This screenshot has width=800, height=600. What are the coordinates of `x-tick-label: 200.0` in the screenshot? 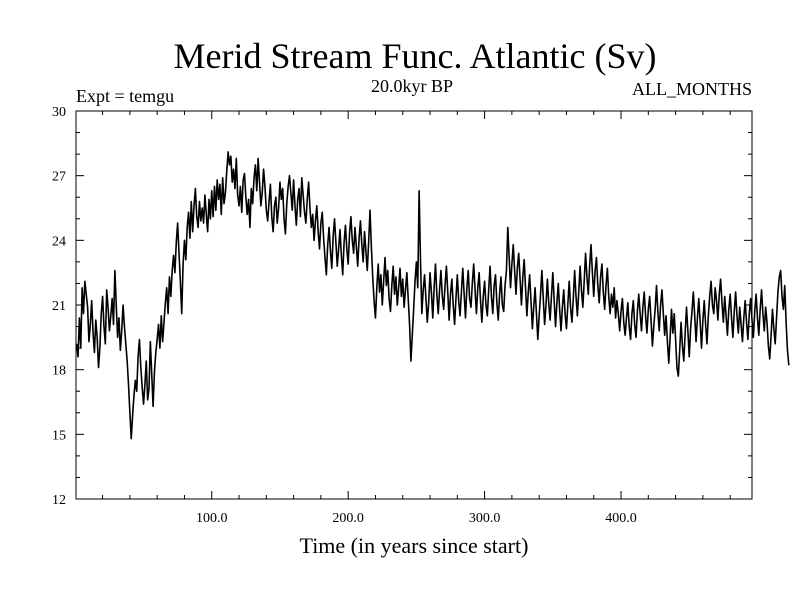 It's located at (348, 518).